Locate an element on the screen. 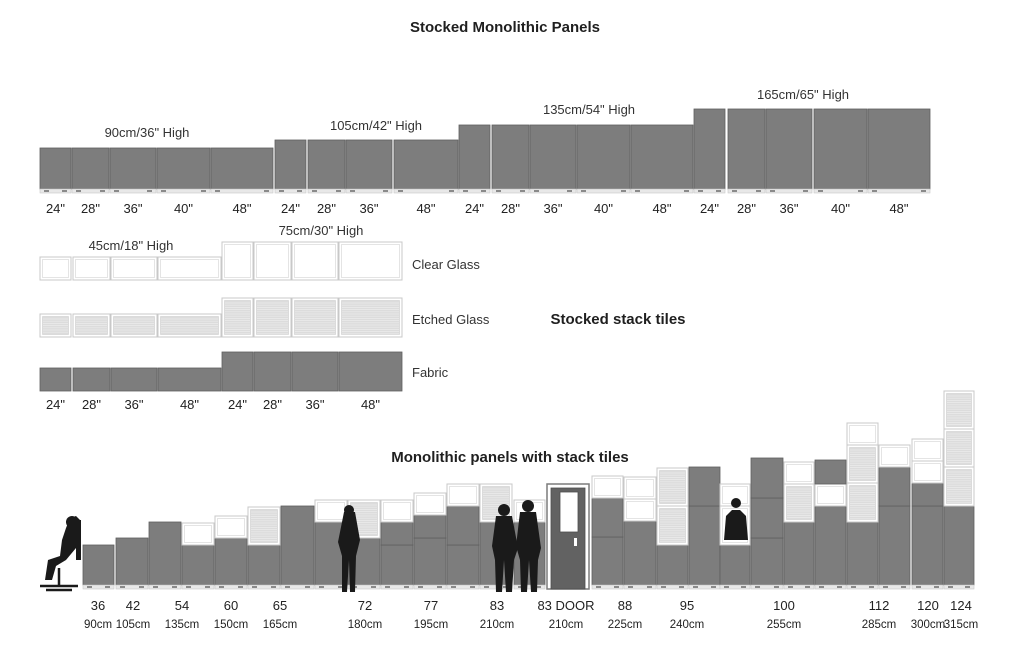 This screenshot has height=668, width=1024. width-label: 48" is located at coordinates (370, 404).